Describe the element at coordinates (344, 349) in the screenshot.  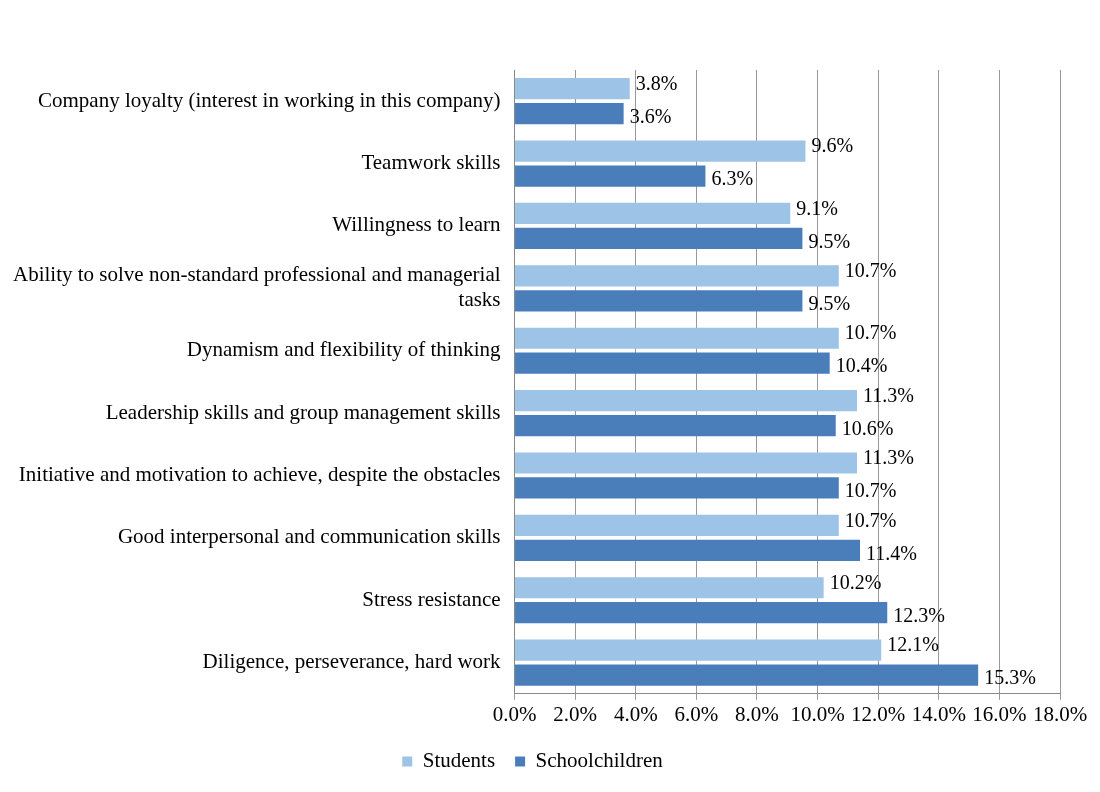
I see `y-tick-label: Dynamism and flexibility of thinking` at that location.